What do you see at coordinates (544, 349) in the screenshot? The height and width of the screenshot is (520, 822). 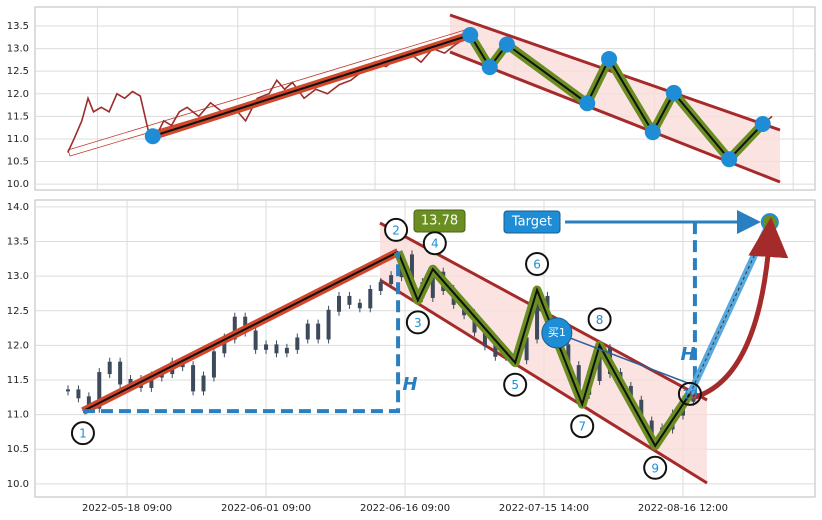 I see `zigzag-core` at bounding box center [544, 349].